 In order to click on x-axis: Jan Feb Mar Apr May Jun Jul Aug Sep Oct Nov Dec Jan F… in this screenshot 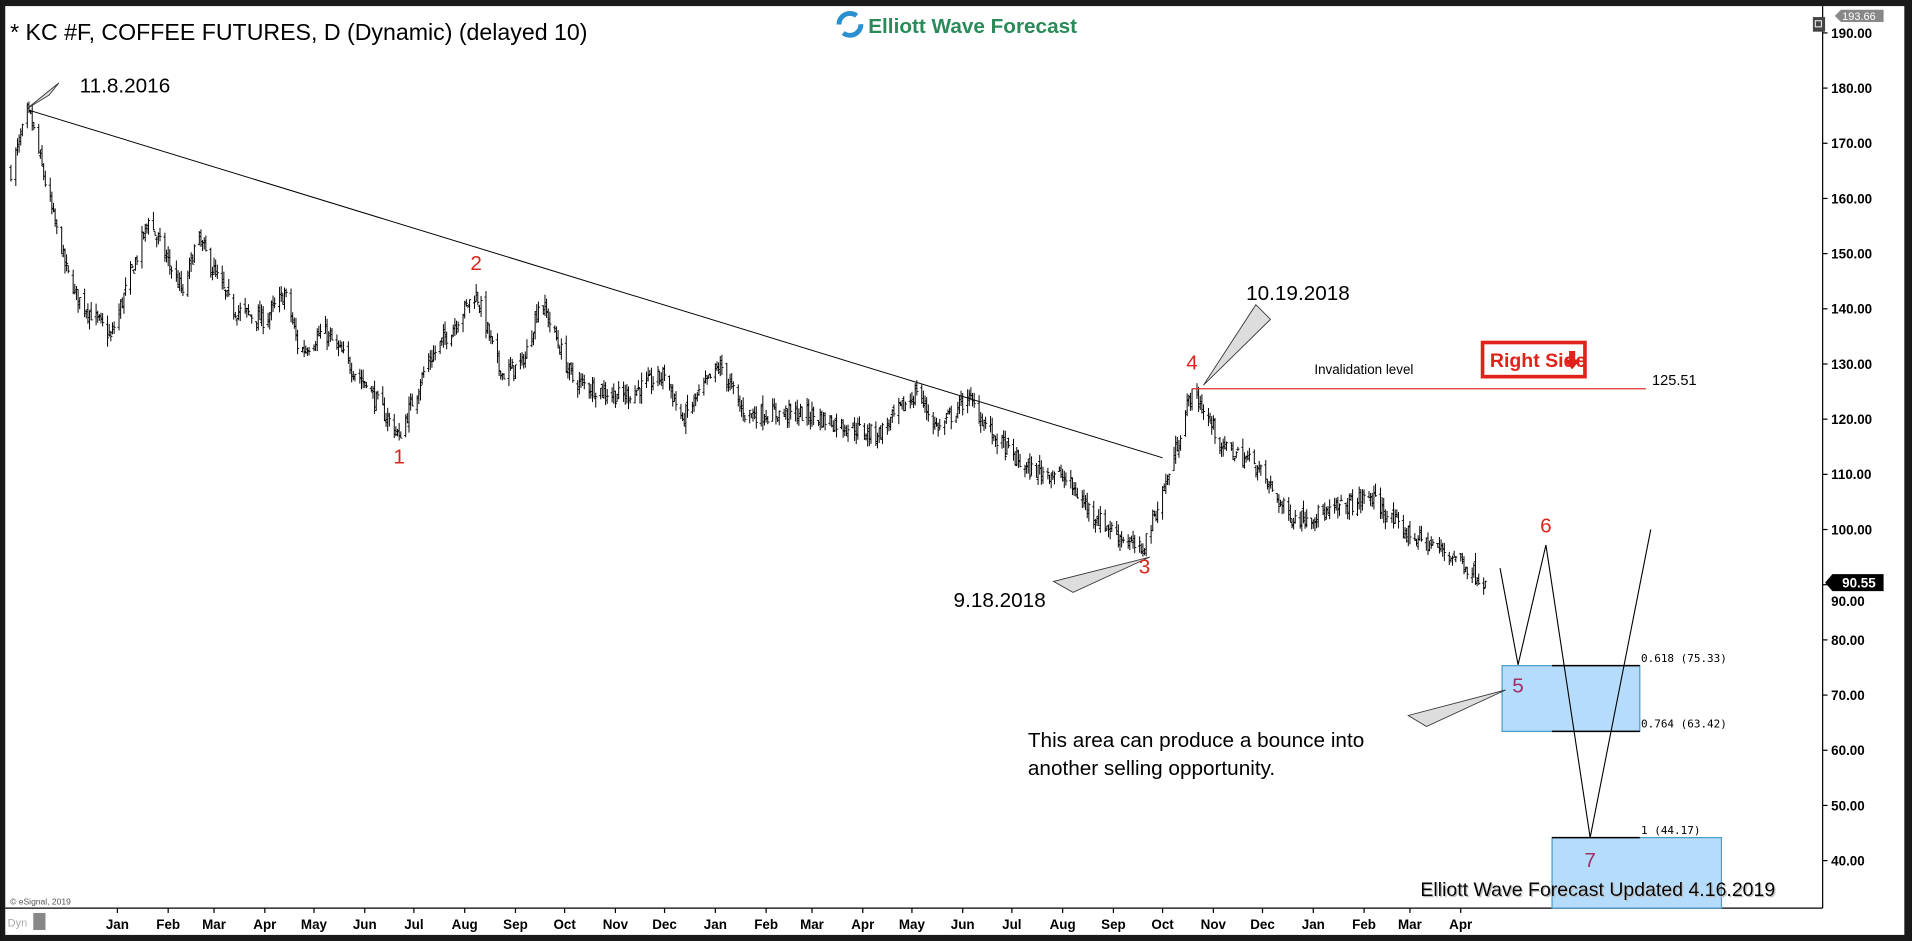, I will do `click(789, 920)`.